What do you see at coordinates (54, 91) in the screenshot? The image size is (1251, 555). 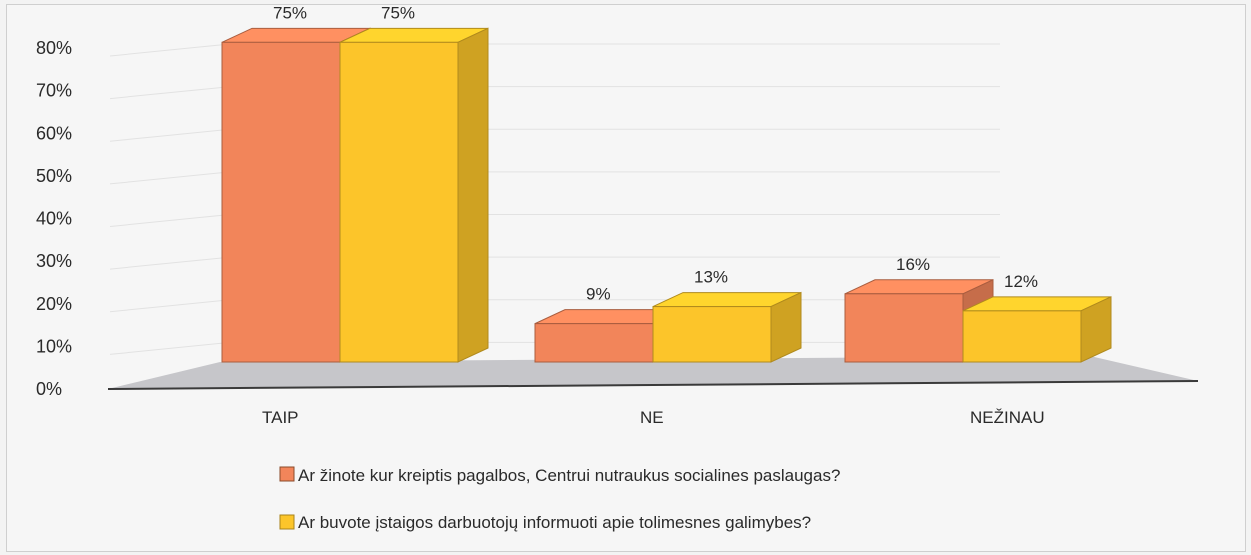 I see `y-tick-label: 70%` at bounding box center [54, 91].